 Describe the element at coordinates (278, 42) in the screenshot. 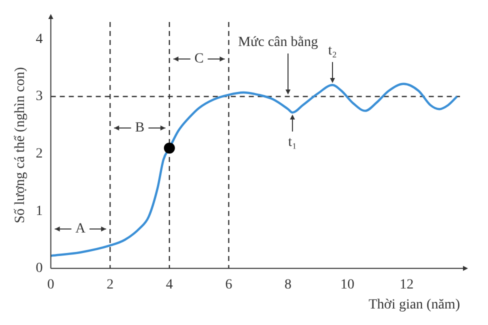

I see `annotation: Mức cân bằng` at that location.